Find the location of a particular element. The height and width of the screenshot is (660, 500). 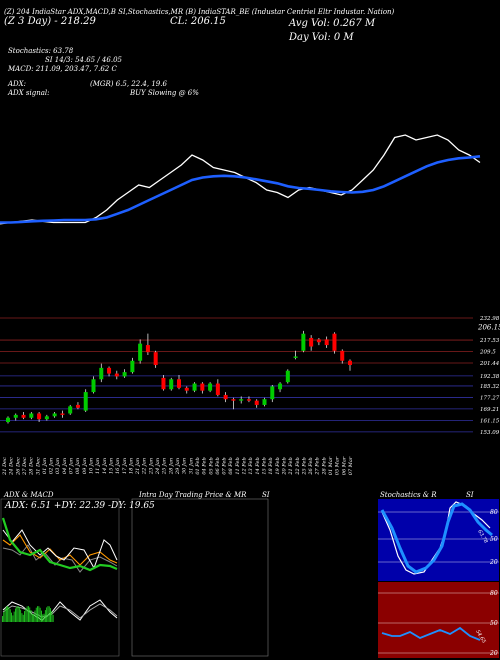

x-tick-label: 18 Jan is located at coordinates (131, 466).